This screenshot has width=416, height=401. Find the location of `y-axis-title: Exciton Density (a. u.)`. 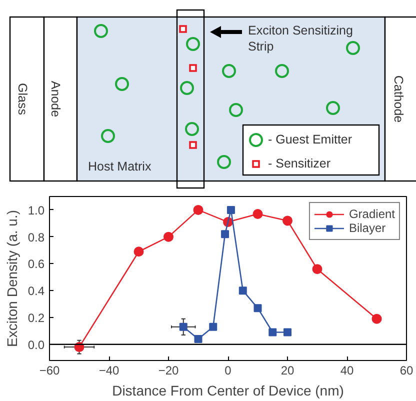

y-axis-title: Exciton Density (a. u.) is located at coordinates (12, 278).